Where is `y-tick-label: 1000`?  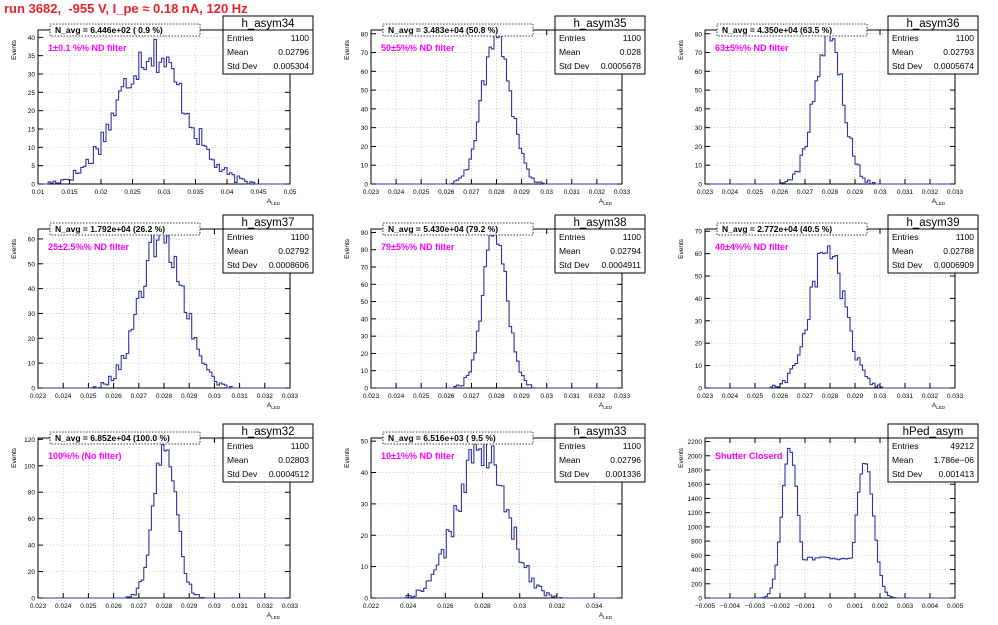 y-tick-label: 1000 is located at coordinates (695, 527).